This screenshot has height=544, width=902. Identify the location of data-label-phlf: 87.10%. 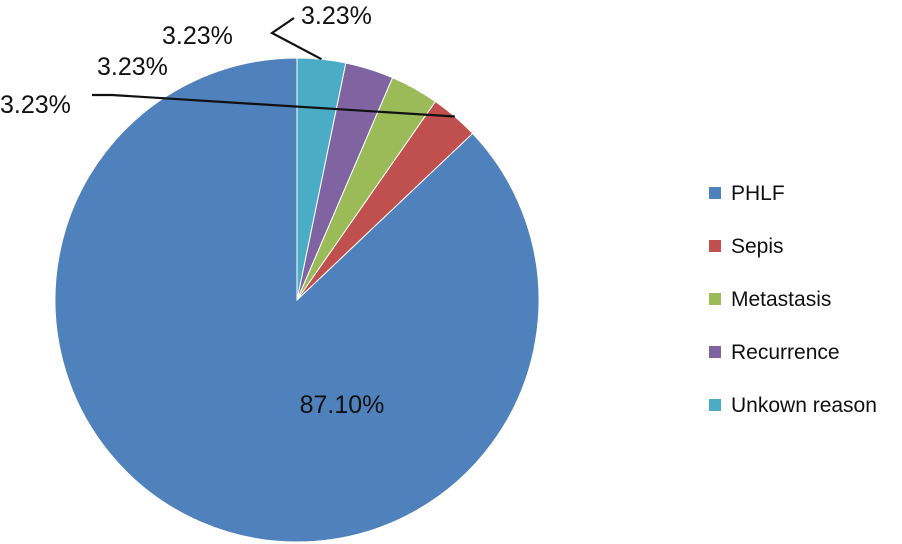
(342, 405).